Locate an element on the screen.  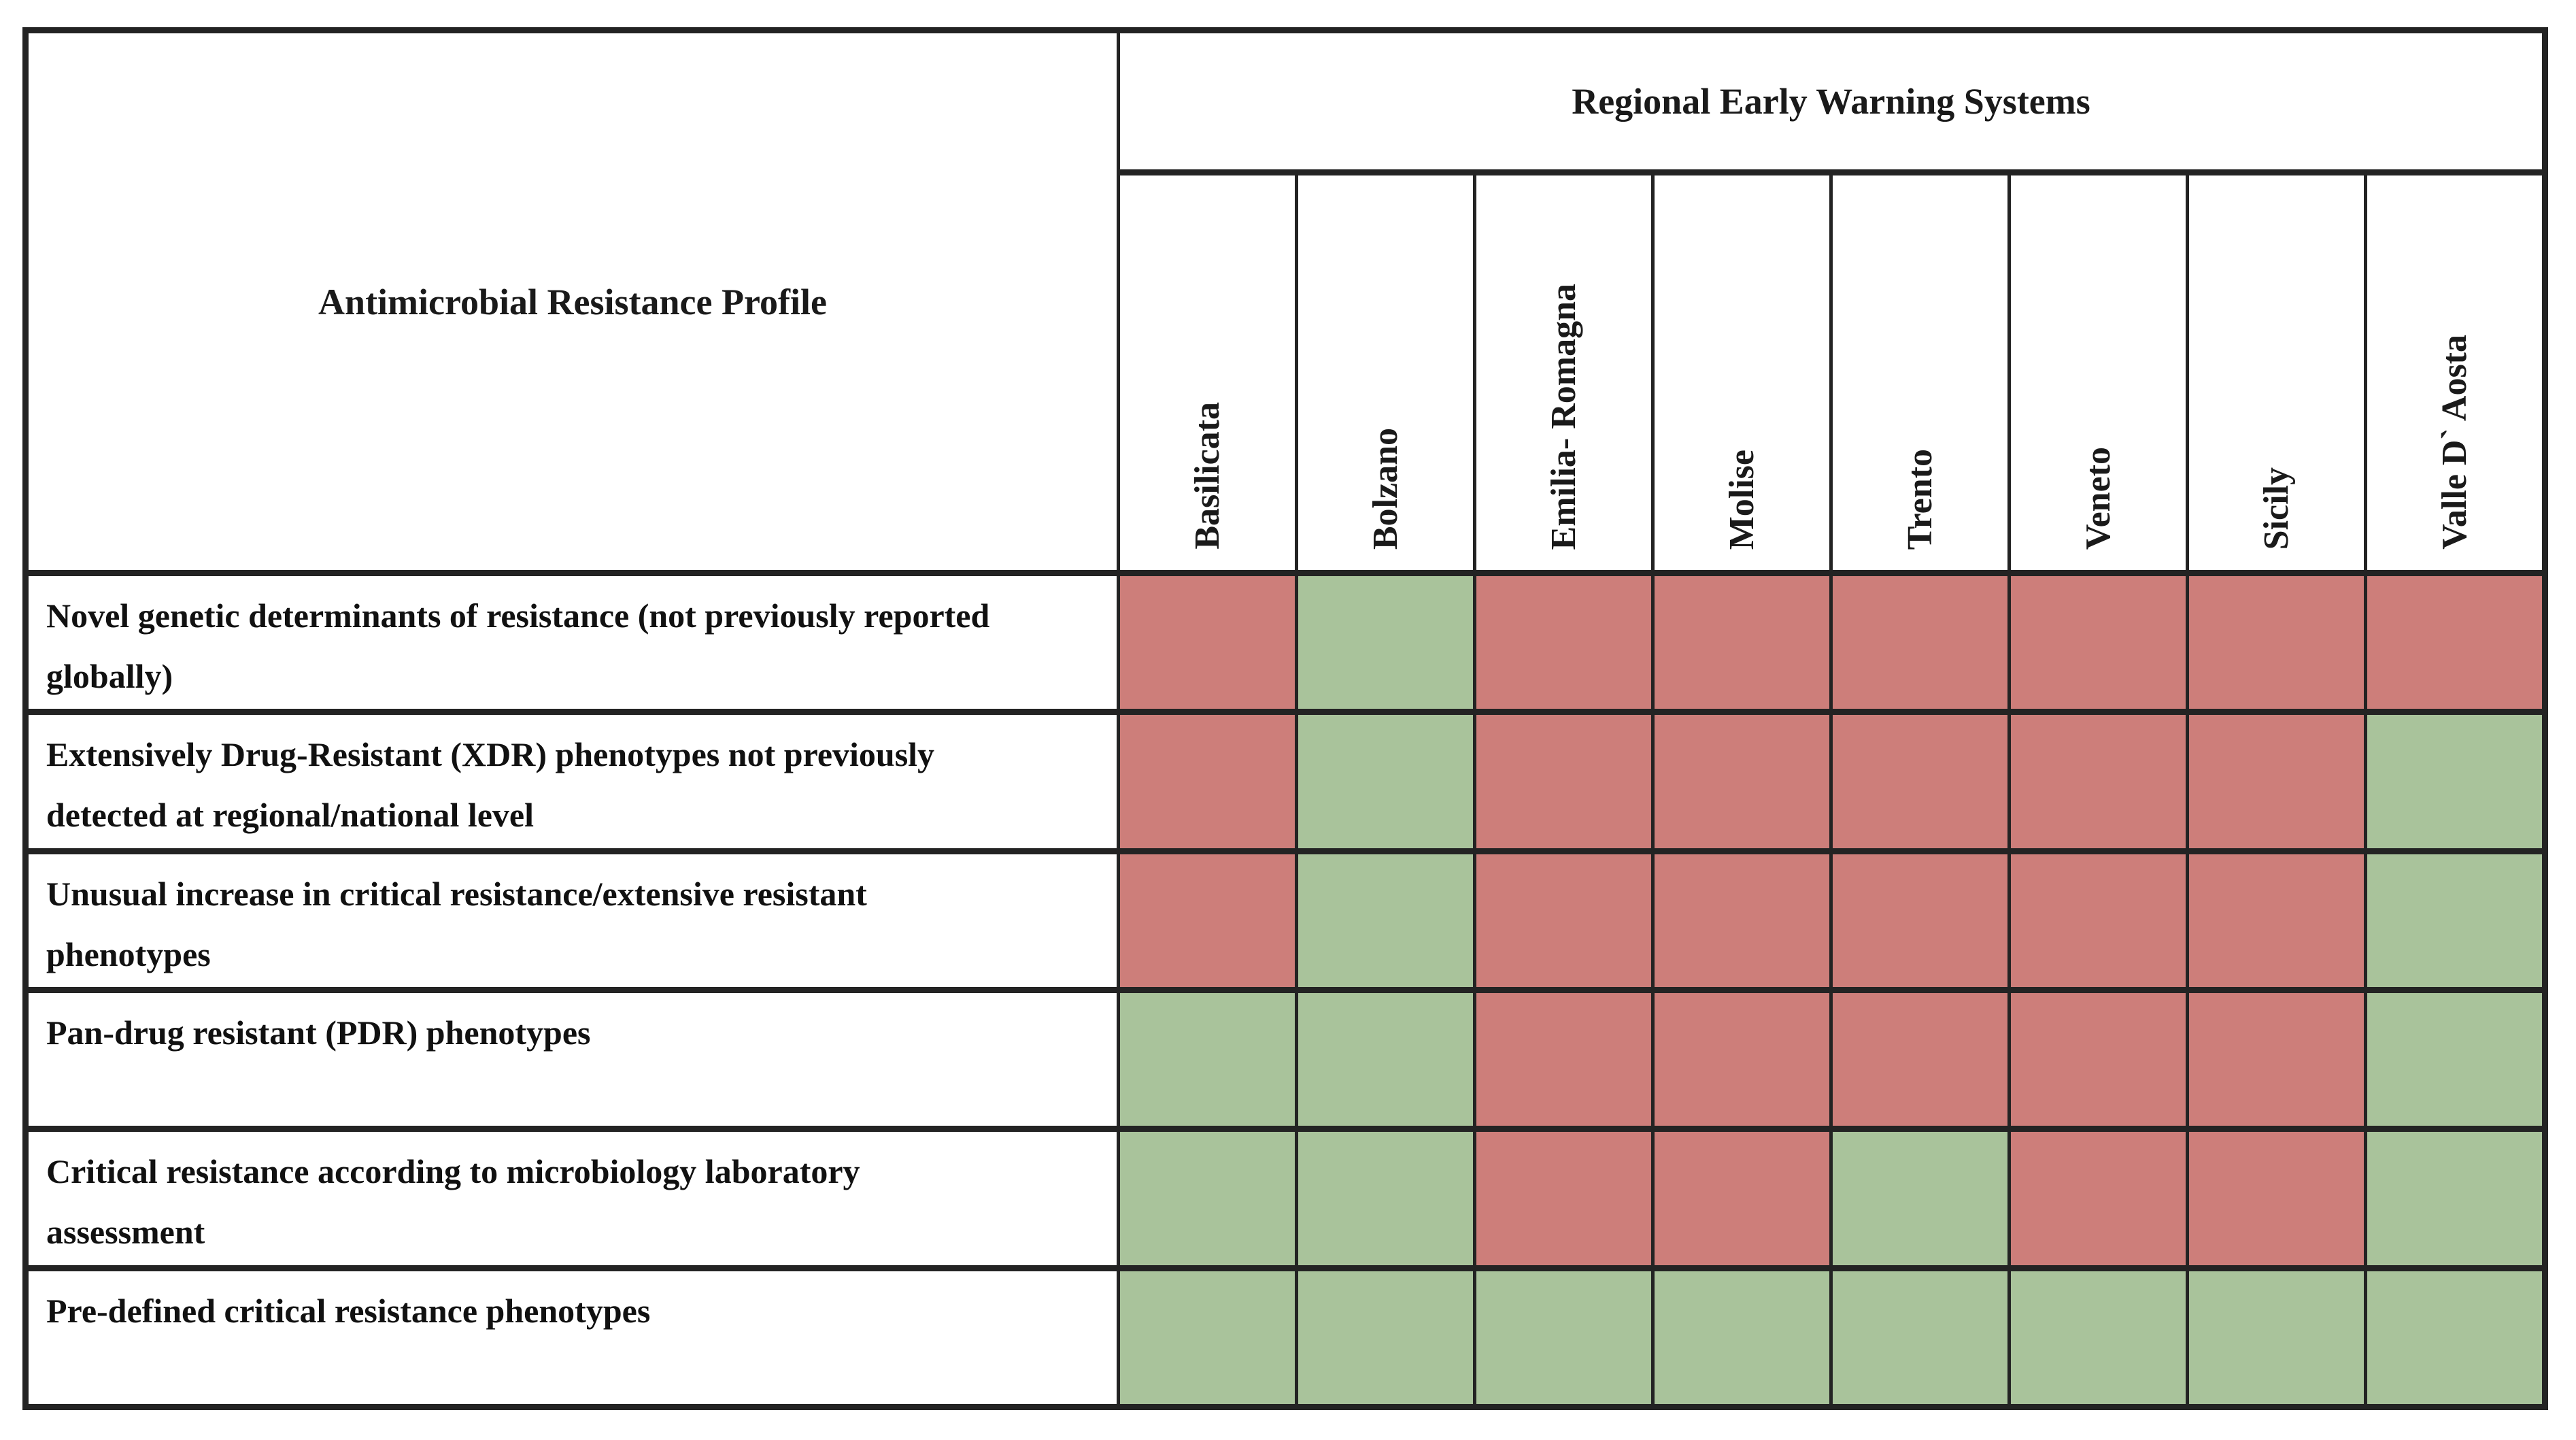
cell-valle-d-aosta-row4-green is located at coordinates (2454, 1059).